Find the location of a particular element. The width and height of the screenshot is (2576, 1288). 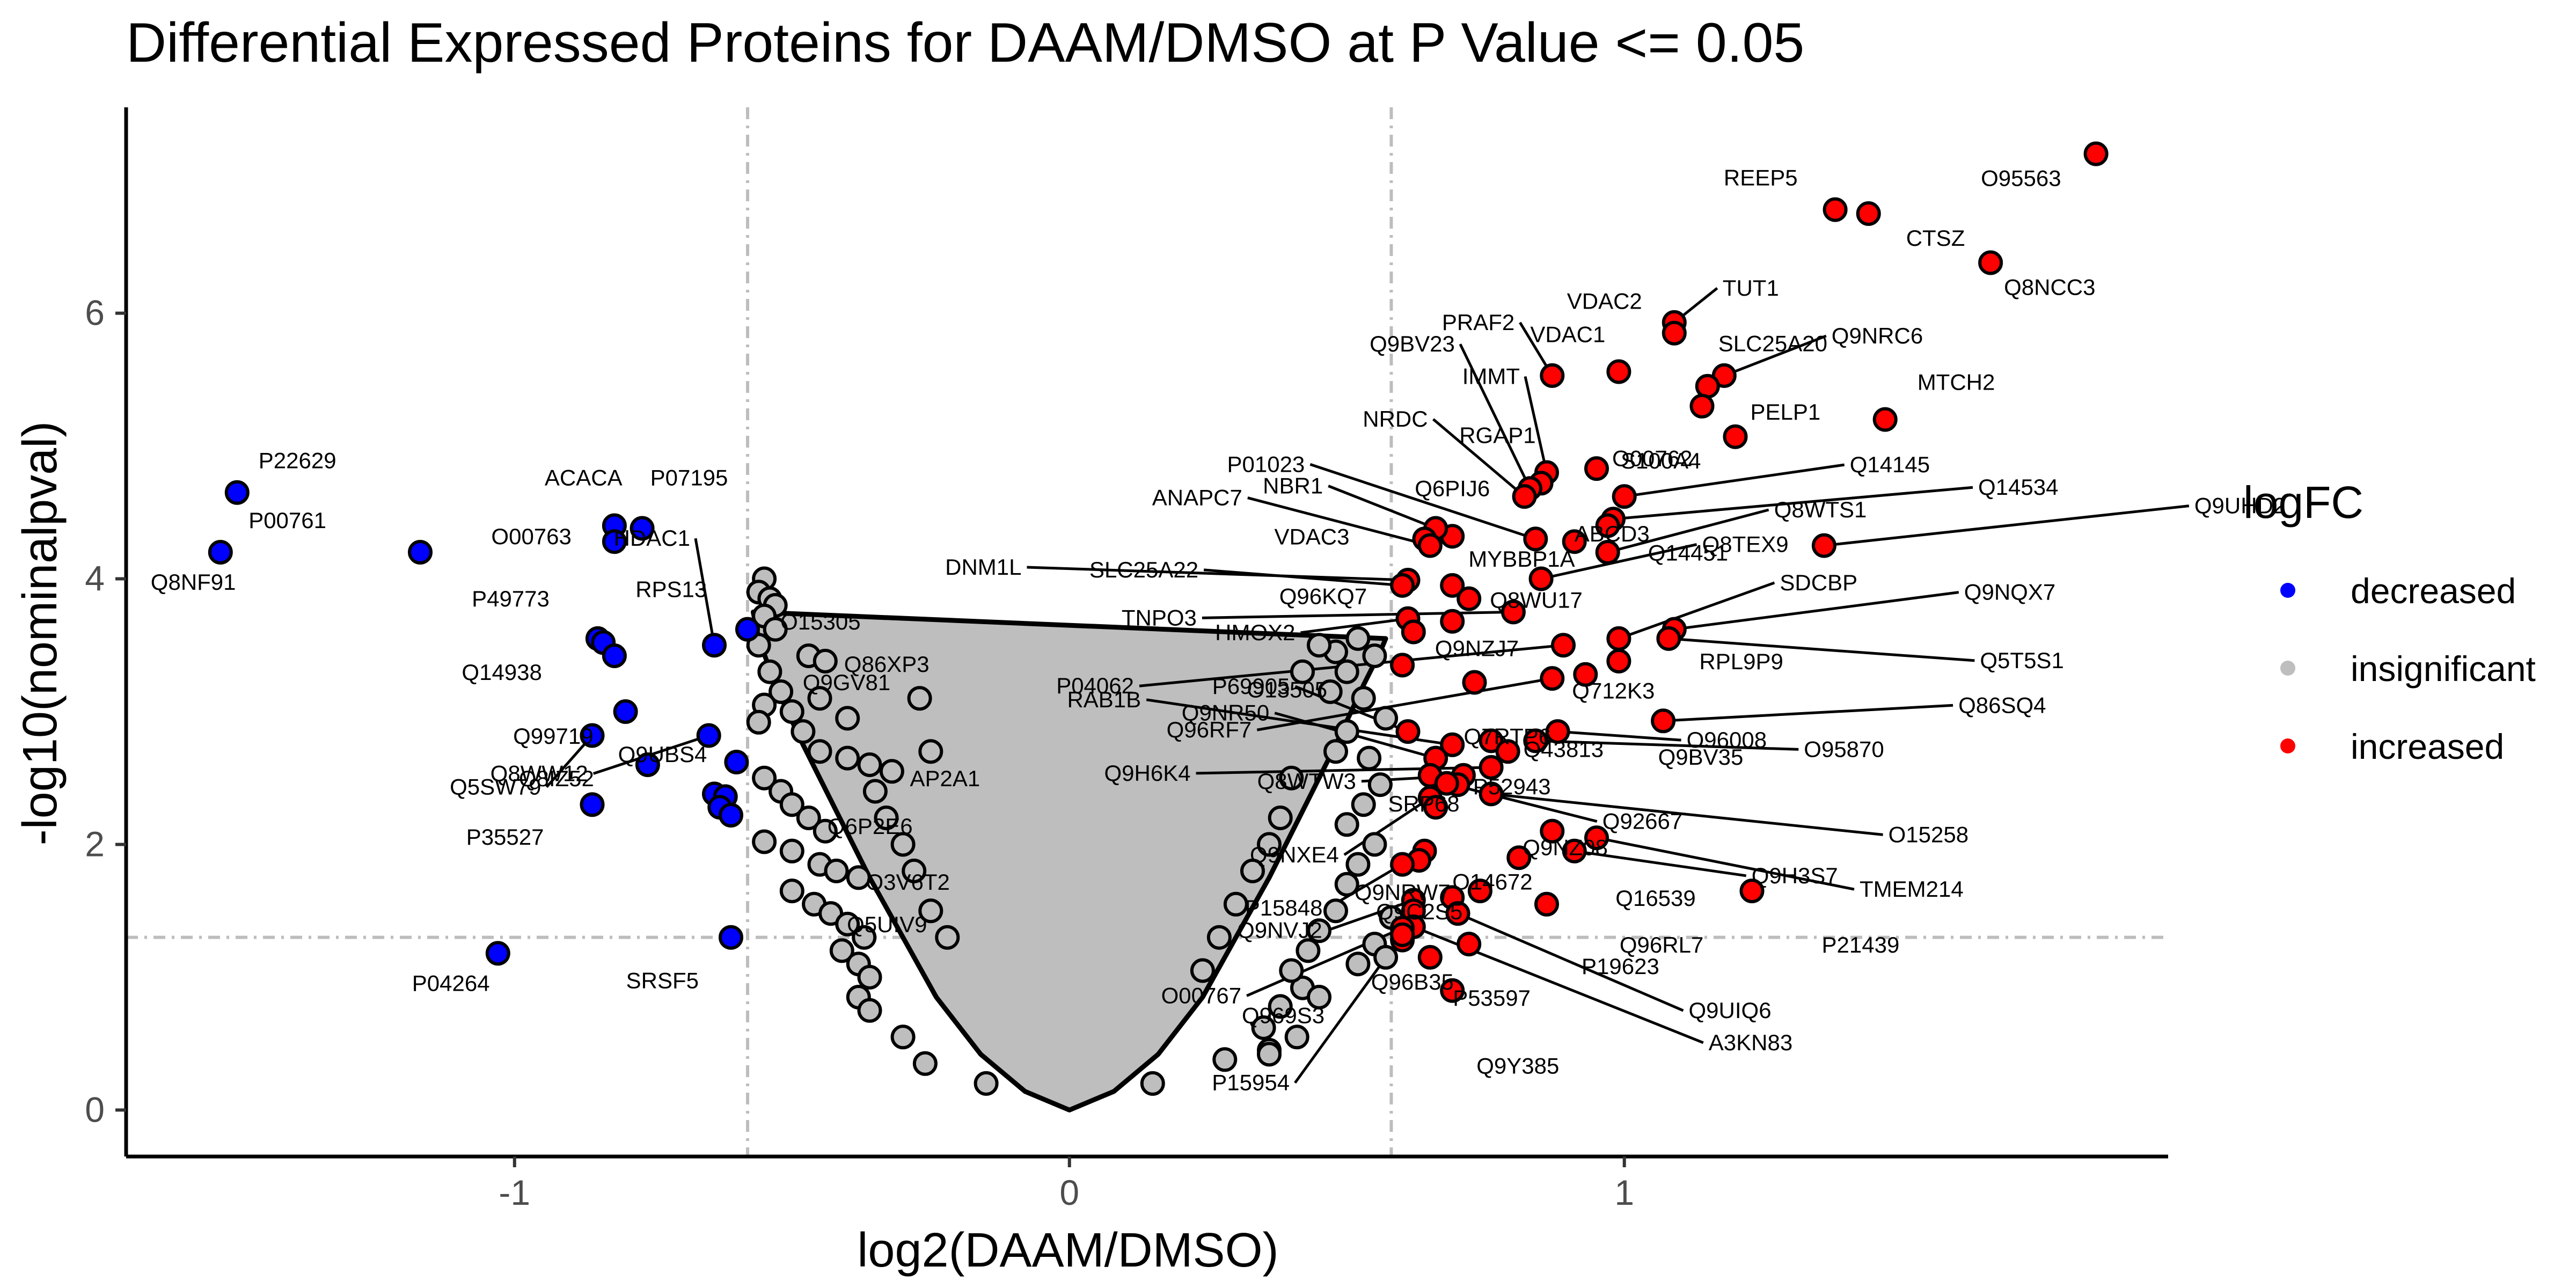

point-label: Q5UIV9 is located at coordinates (887, 924).